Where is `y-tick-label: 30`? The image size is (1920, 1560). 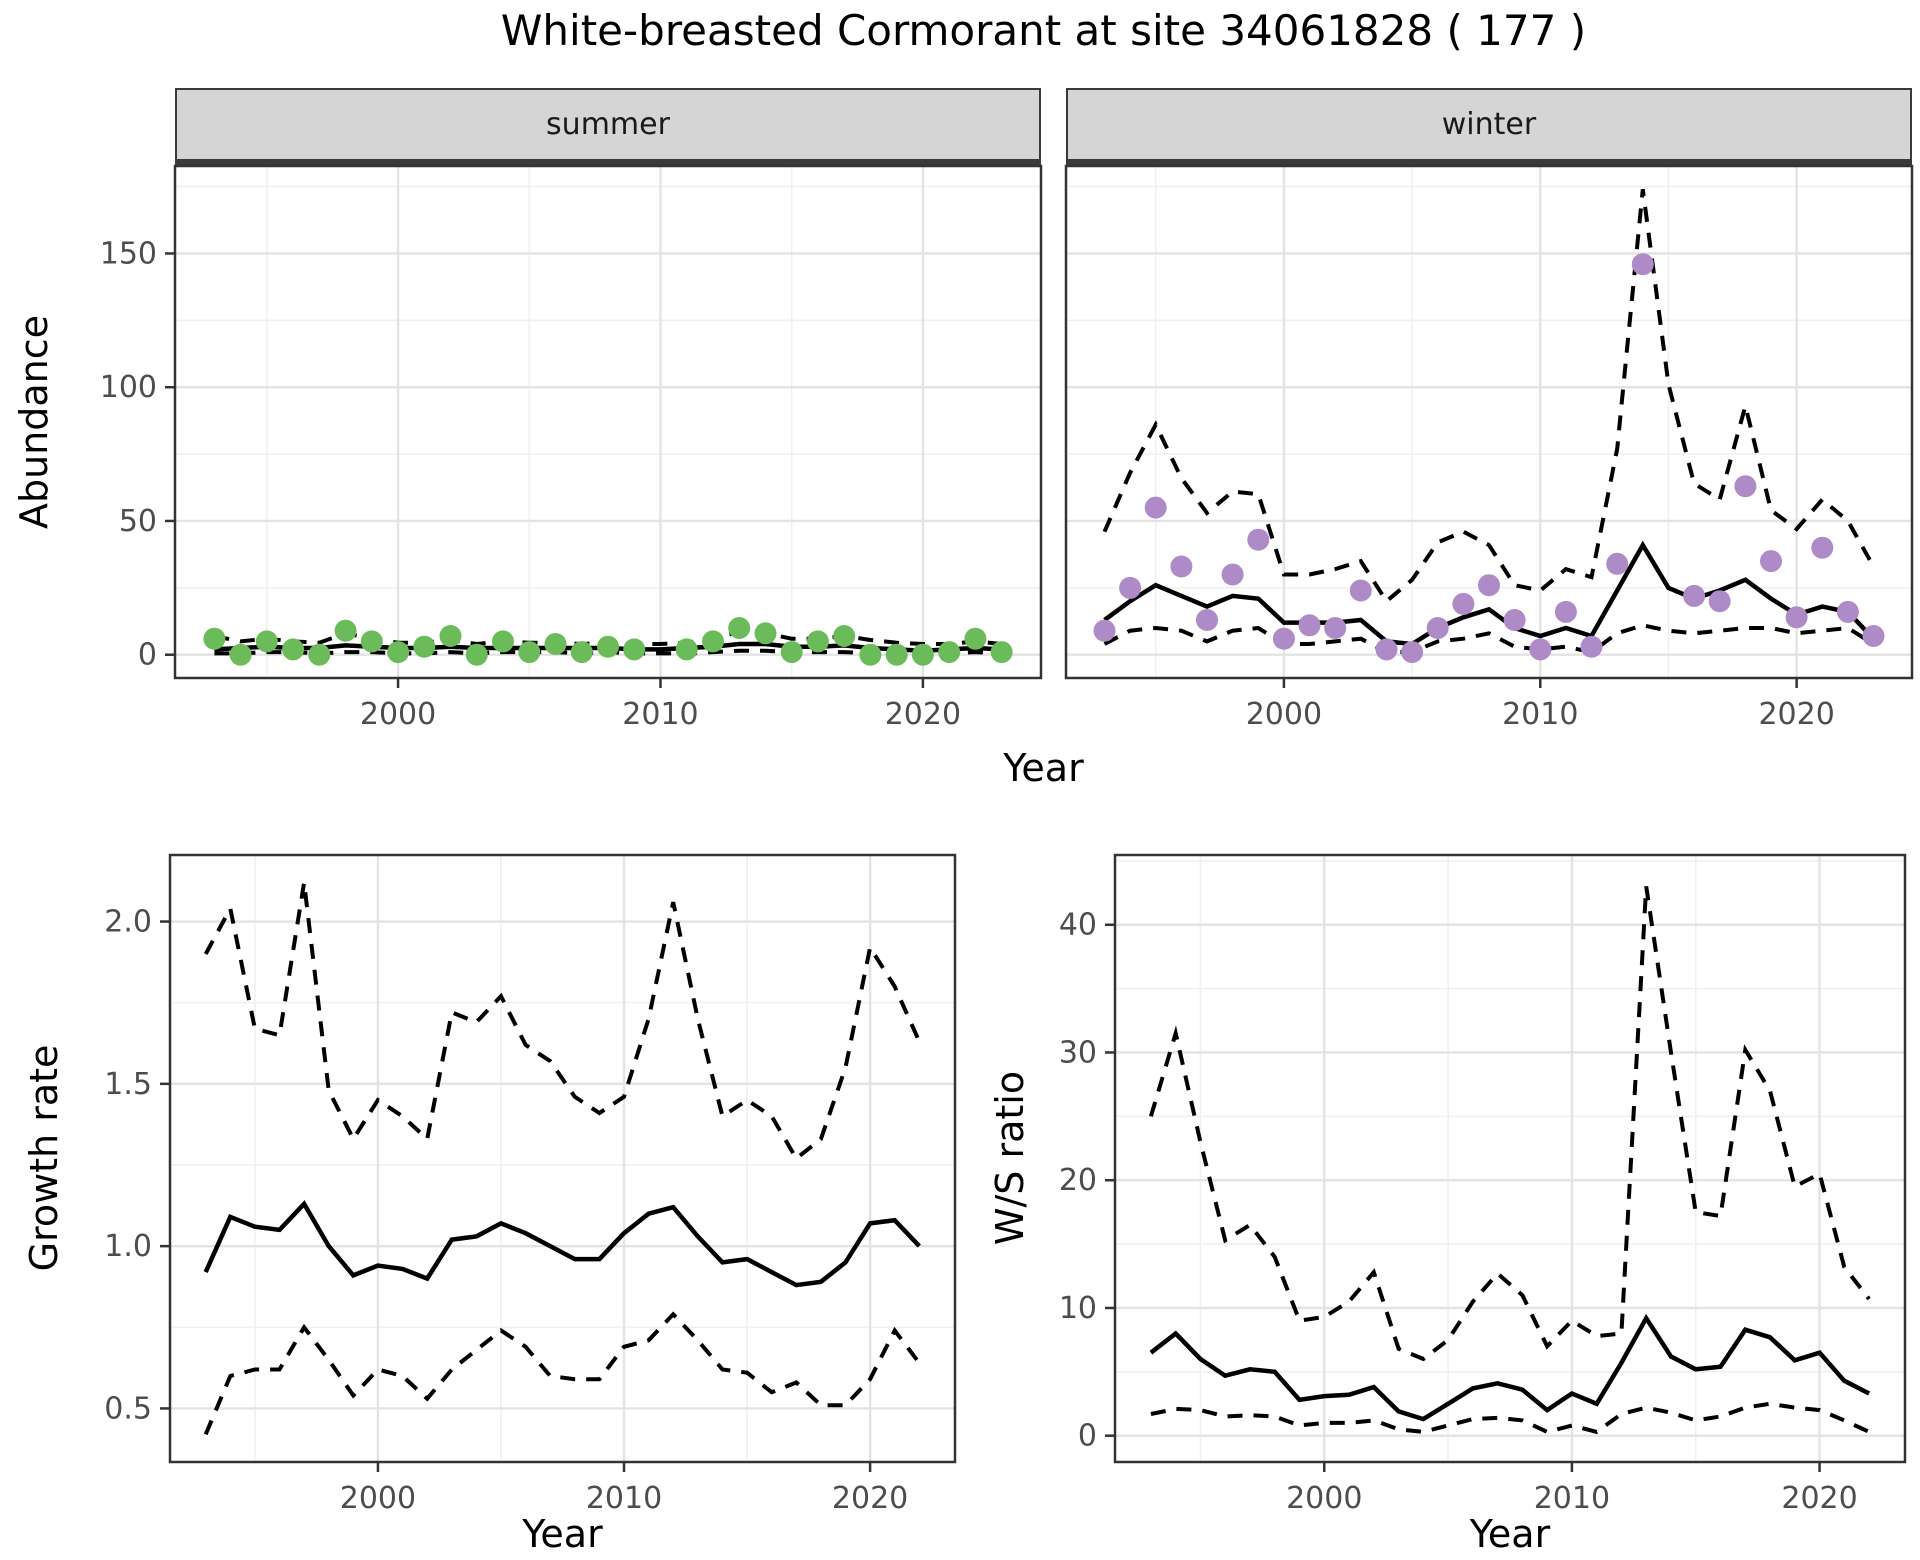 y-tick-label: 30 is located at coordinates (1078, 1052).